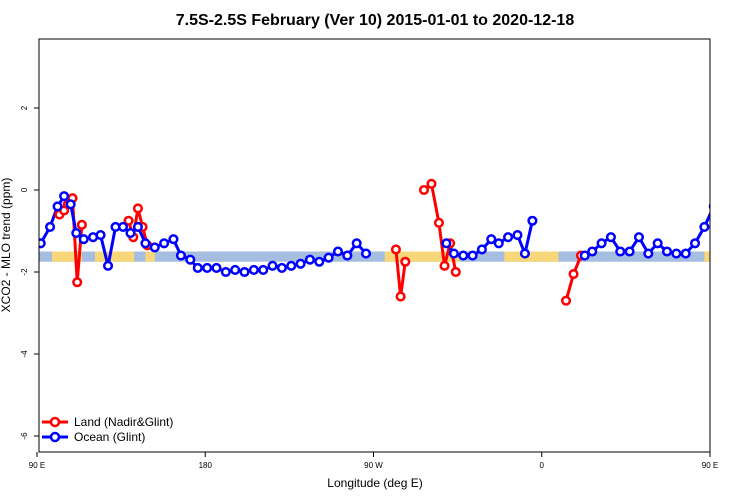  Describe the element at coordinates (206, 465) in the screenshot. I see `x-tick-label: 180` at that location.